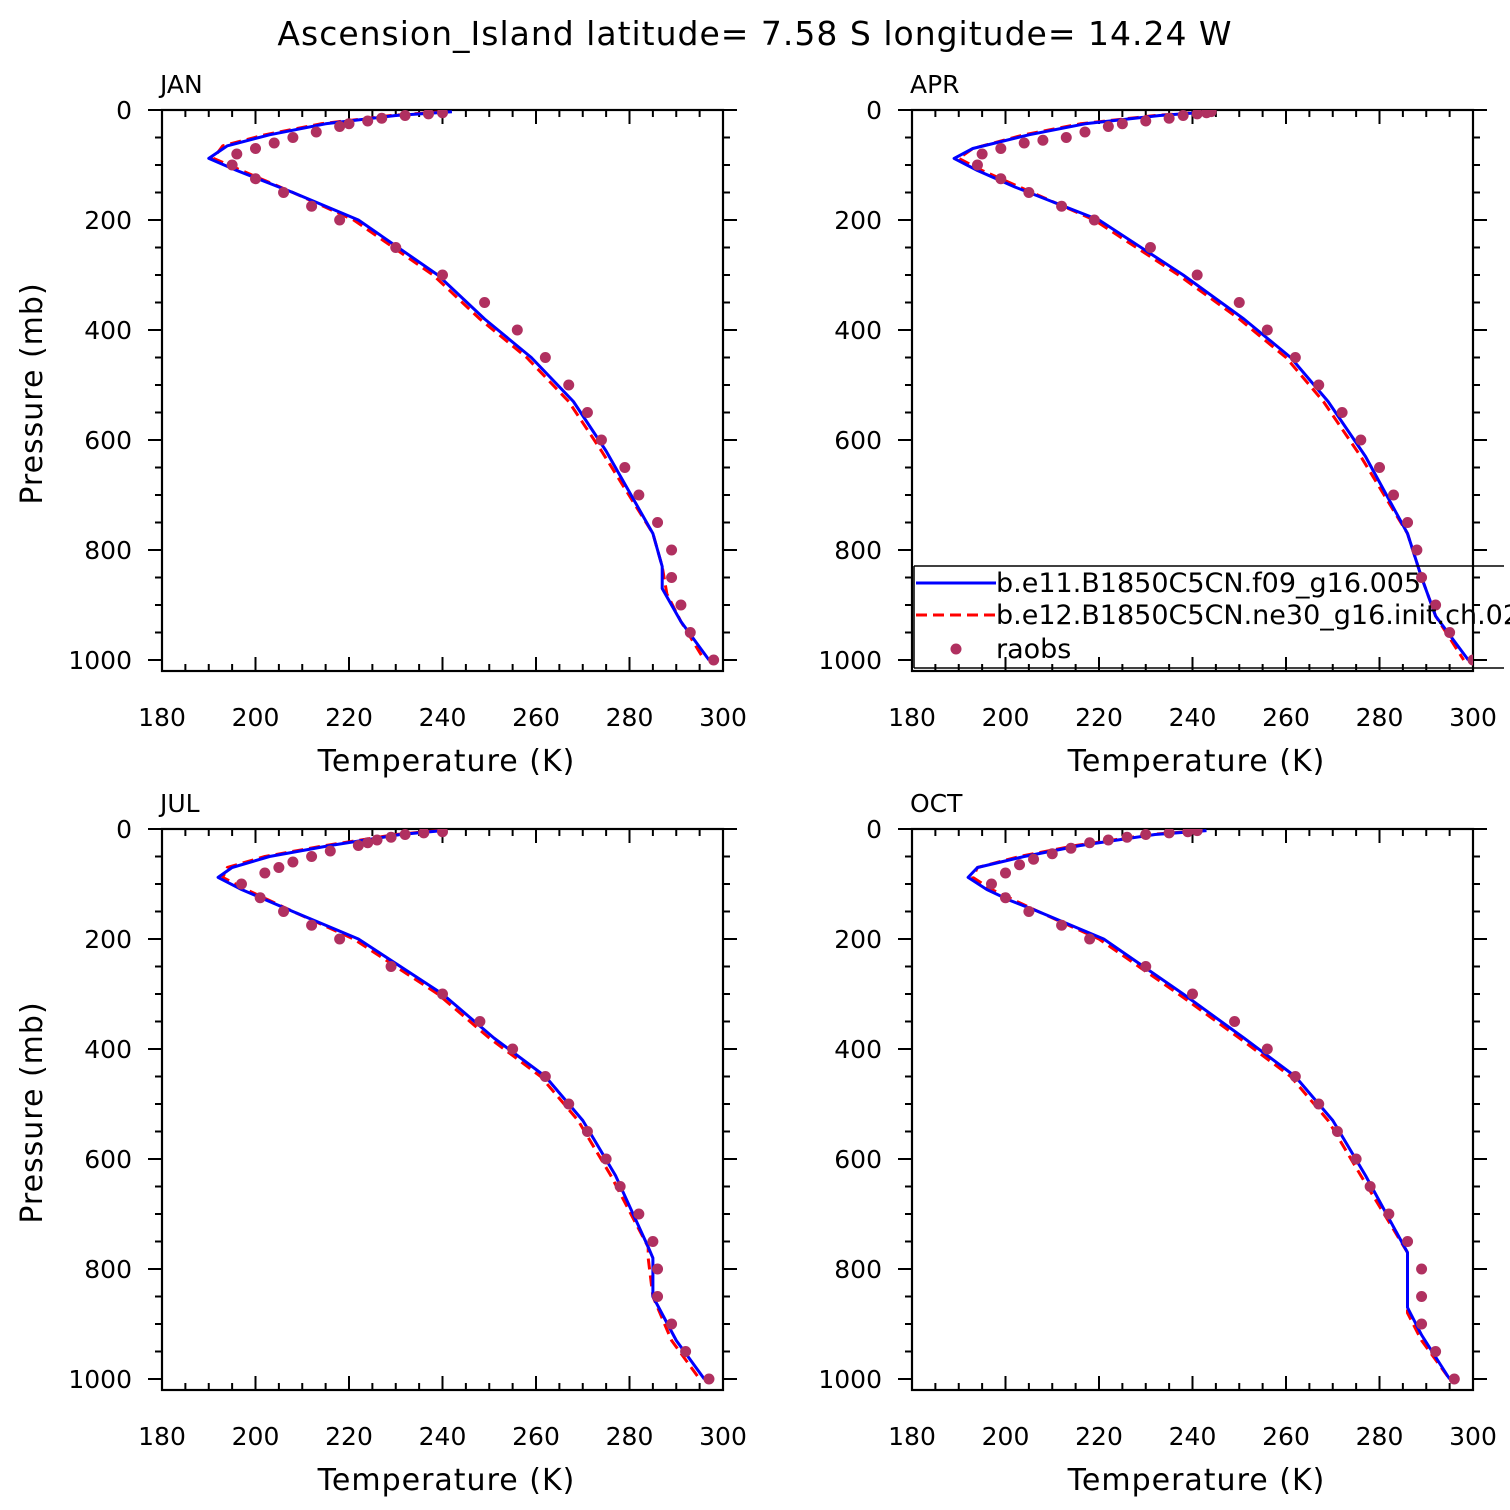 Image resolution: width=1510 pixels, height=1510 pixels. I want to click on series-group, so click(1213, 1107).